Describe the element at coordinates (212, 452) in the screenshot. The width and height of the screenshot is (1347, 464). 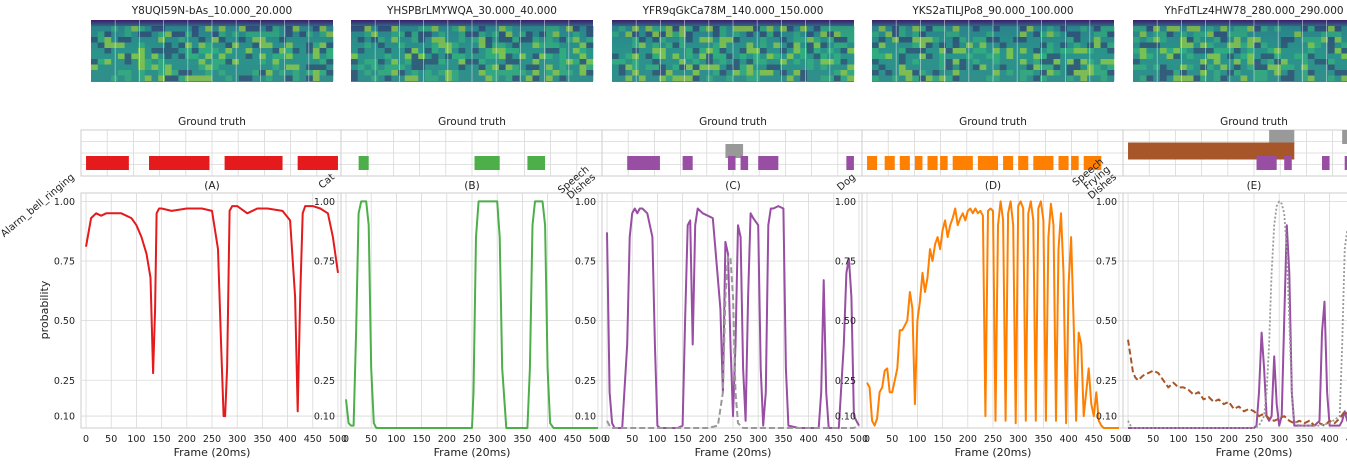
I see `x-axis-label: Frame (20ms)` at that location.